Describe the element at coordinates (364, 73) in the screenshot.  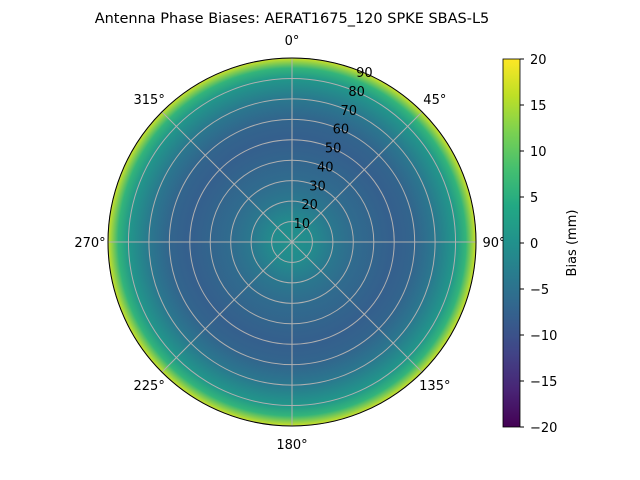
I see `radial-tick-label: 90` at that location.